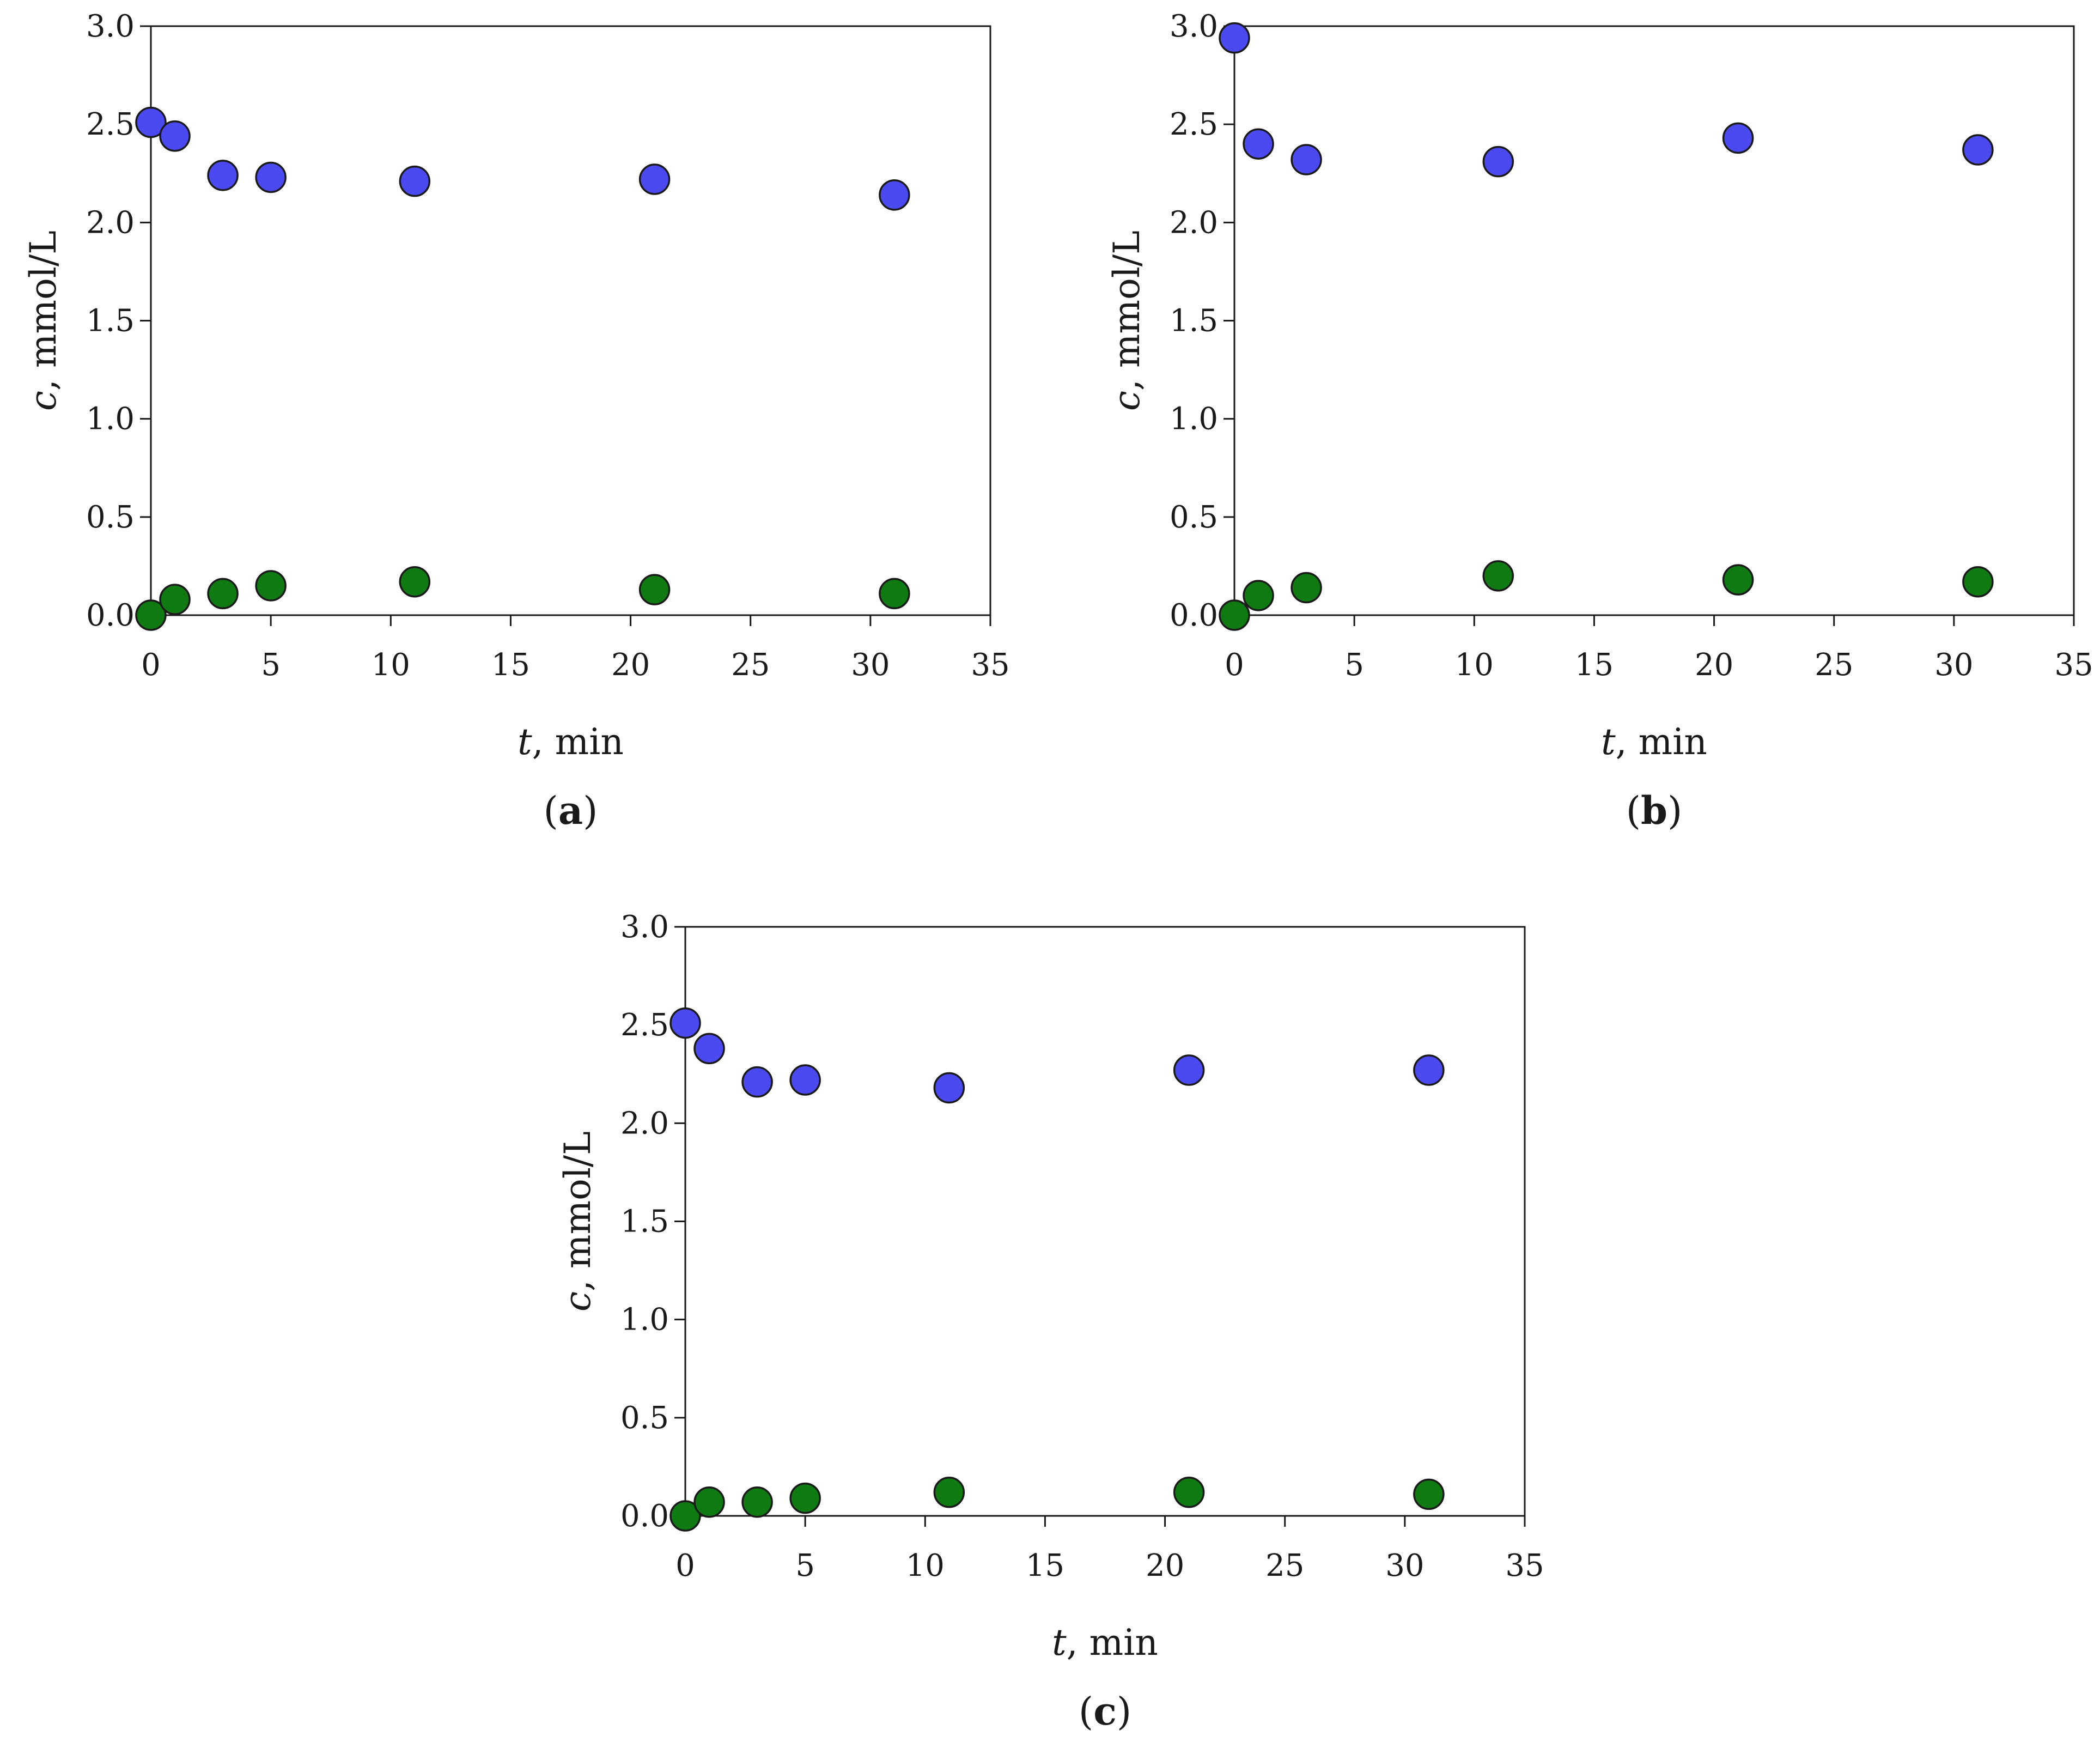 This screenshot has width=2100, height=1742. What do you see at coordinates (1654, 810) in the screenshot?
I see `panel-label: (b)` at bounding box center [1654, 810].